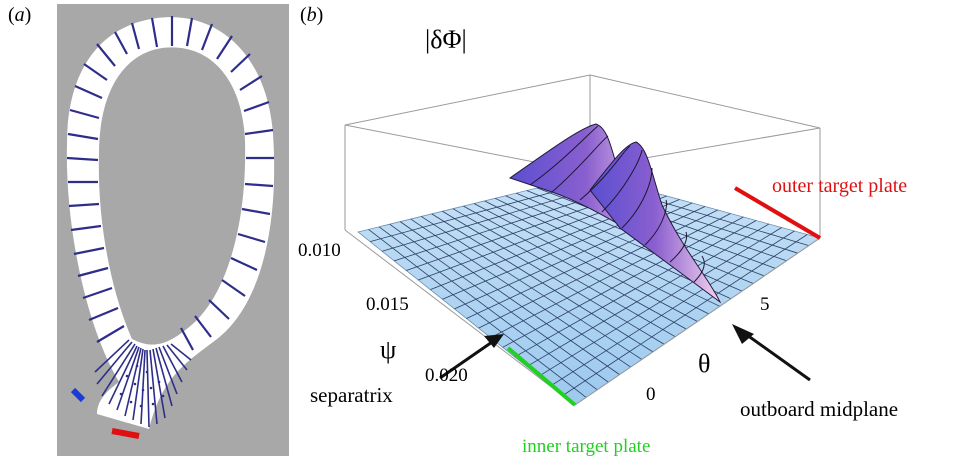  Describe the element at coordinates (125, 433) in the screenshot. I see `outer-target-marker` at that location.